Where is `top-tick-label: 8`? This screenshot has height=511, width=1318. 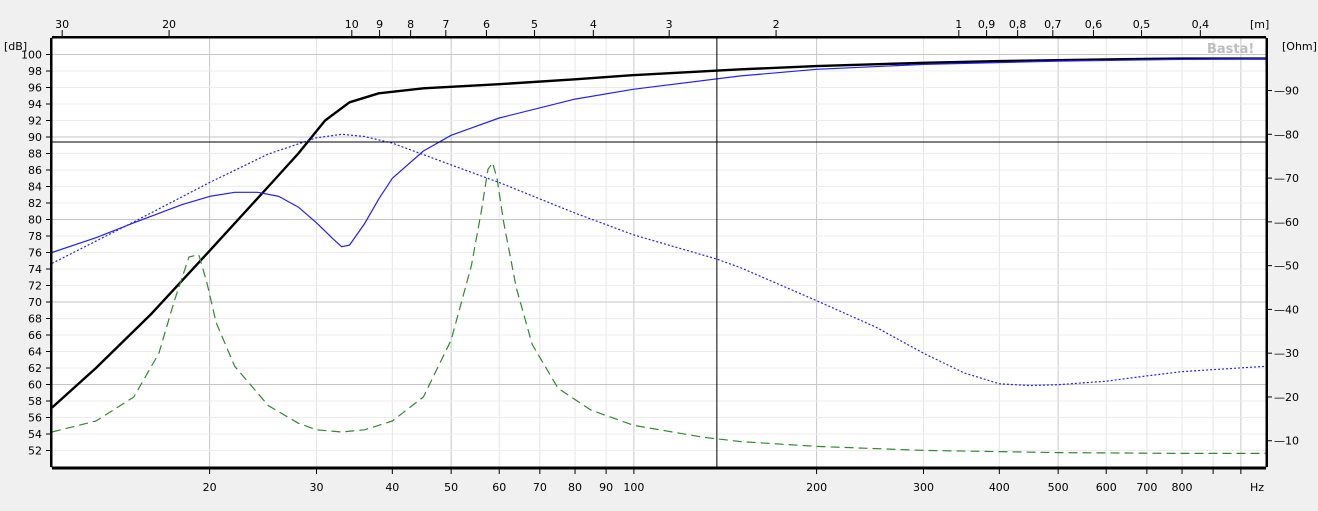
top-tick-label: 8 is located at coordinates (410, 24).